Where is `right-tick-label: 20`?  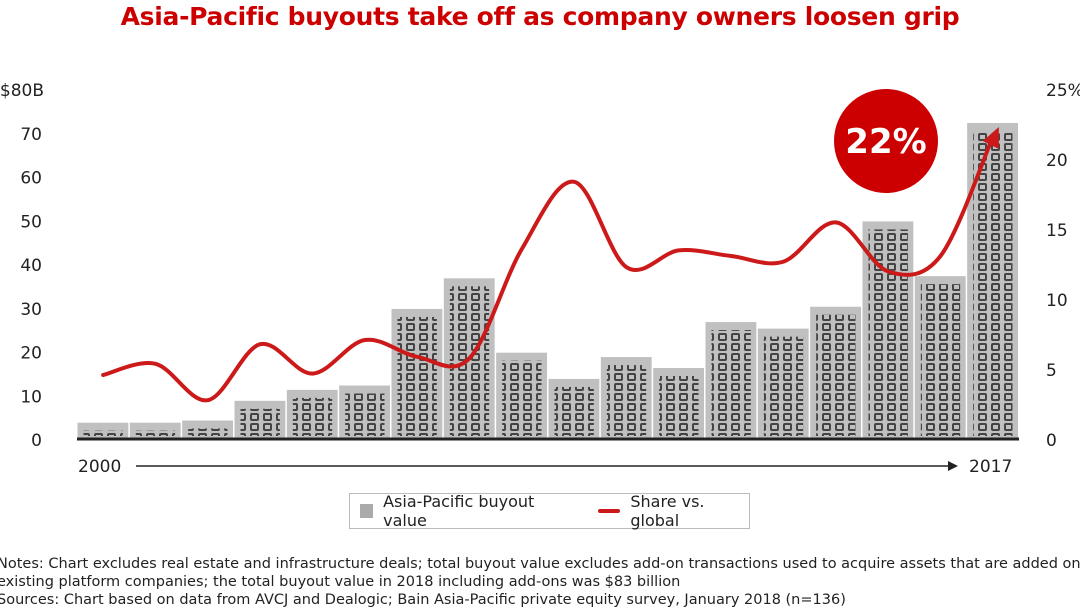 right-tick-label: 20 is located at coordinates (1057, 161).